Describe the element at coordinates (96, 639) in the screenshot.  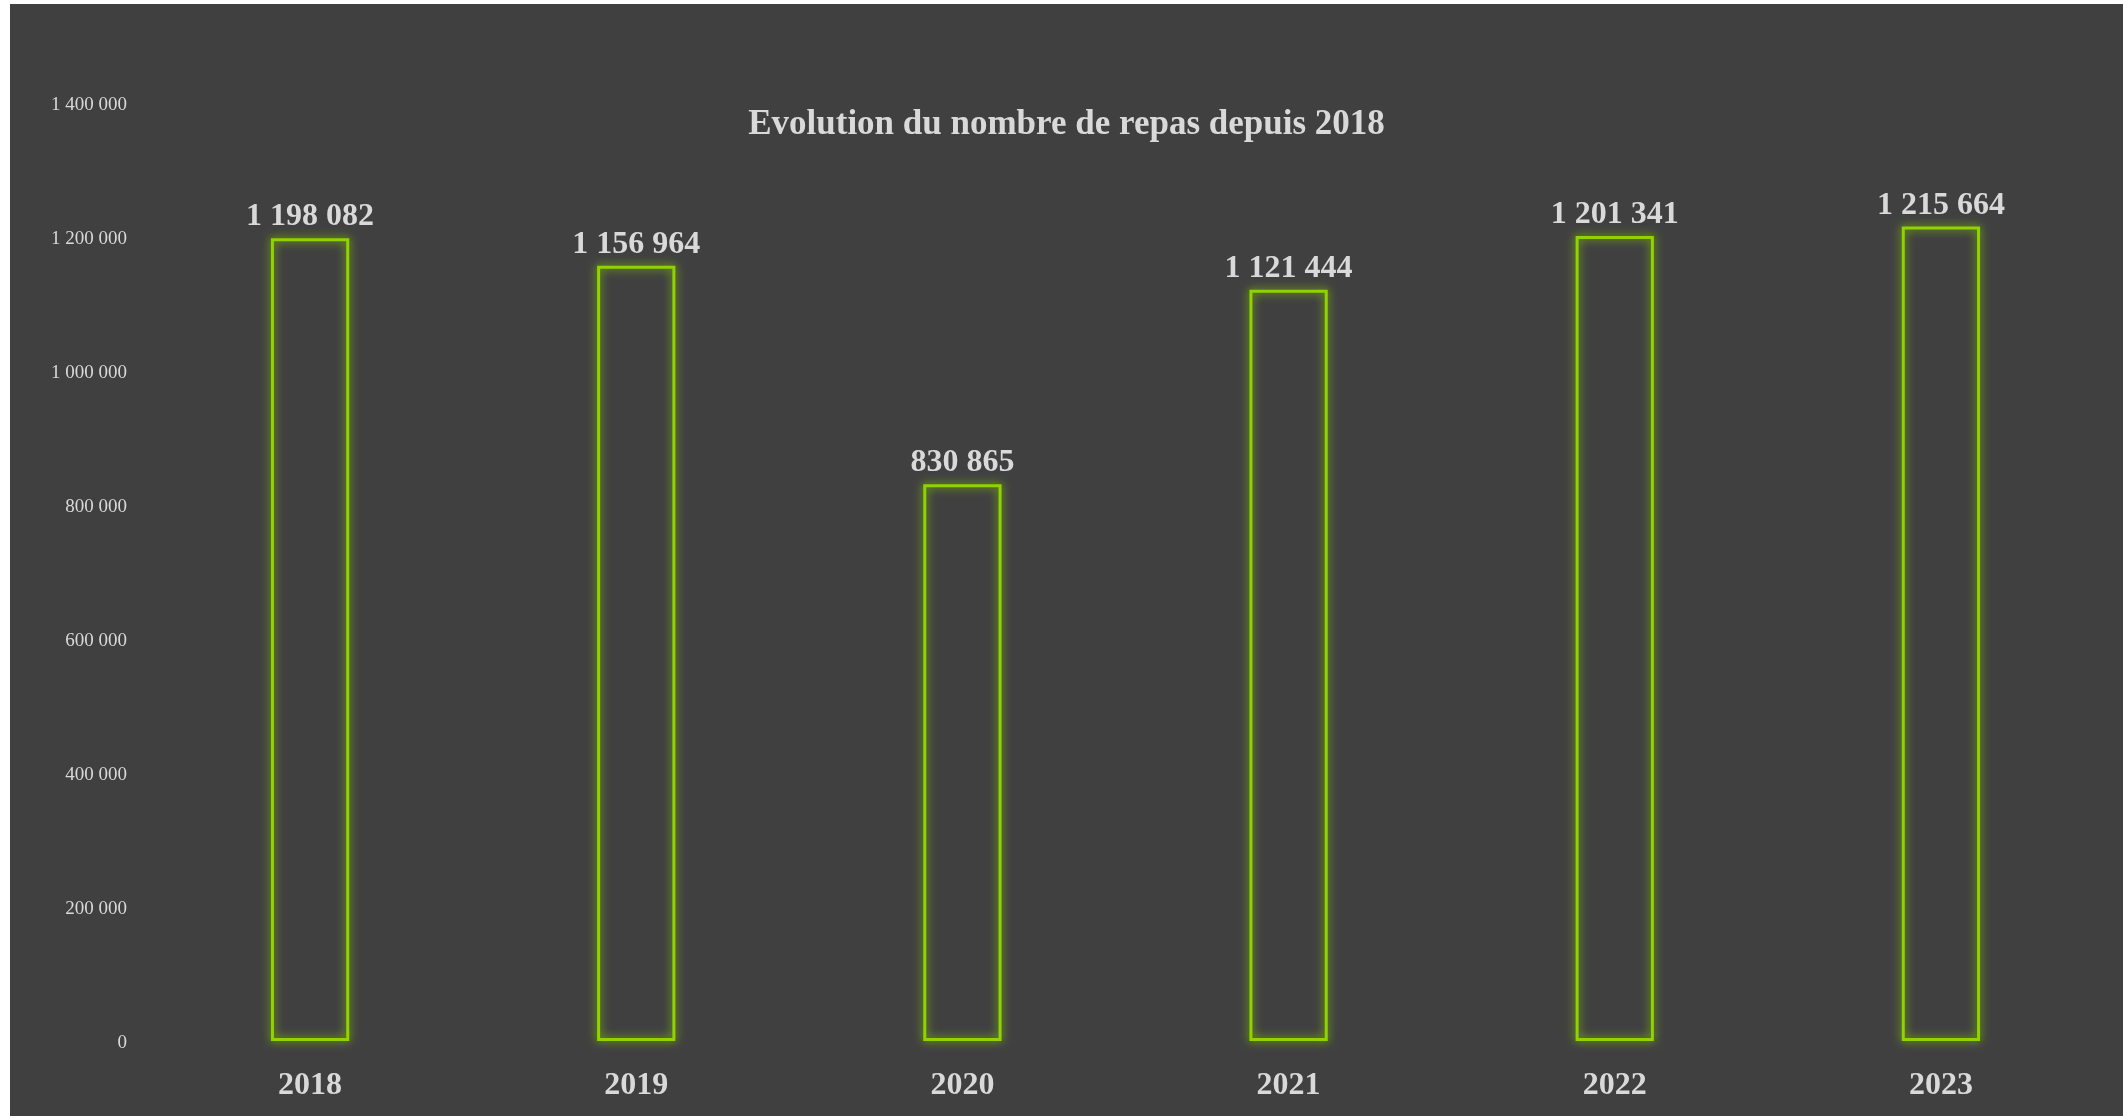
I see `y-tick-label: 600 000` at that location.